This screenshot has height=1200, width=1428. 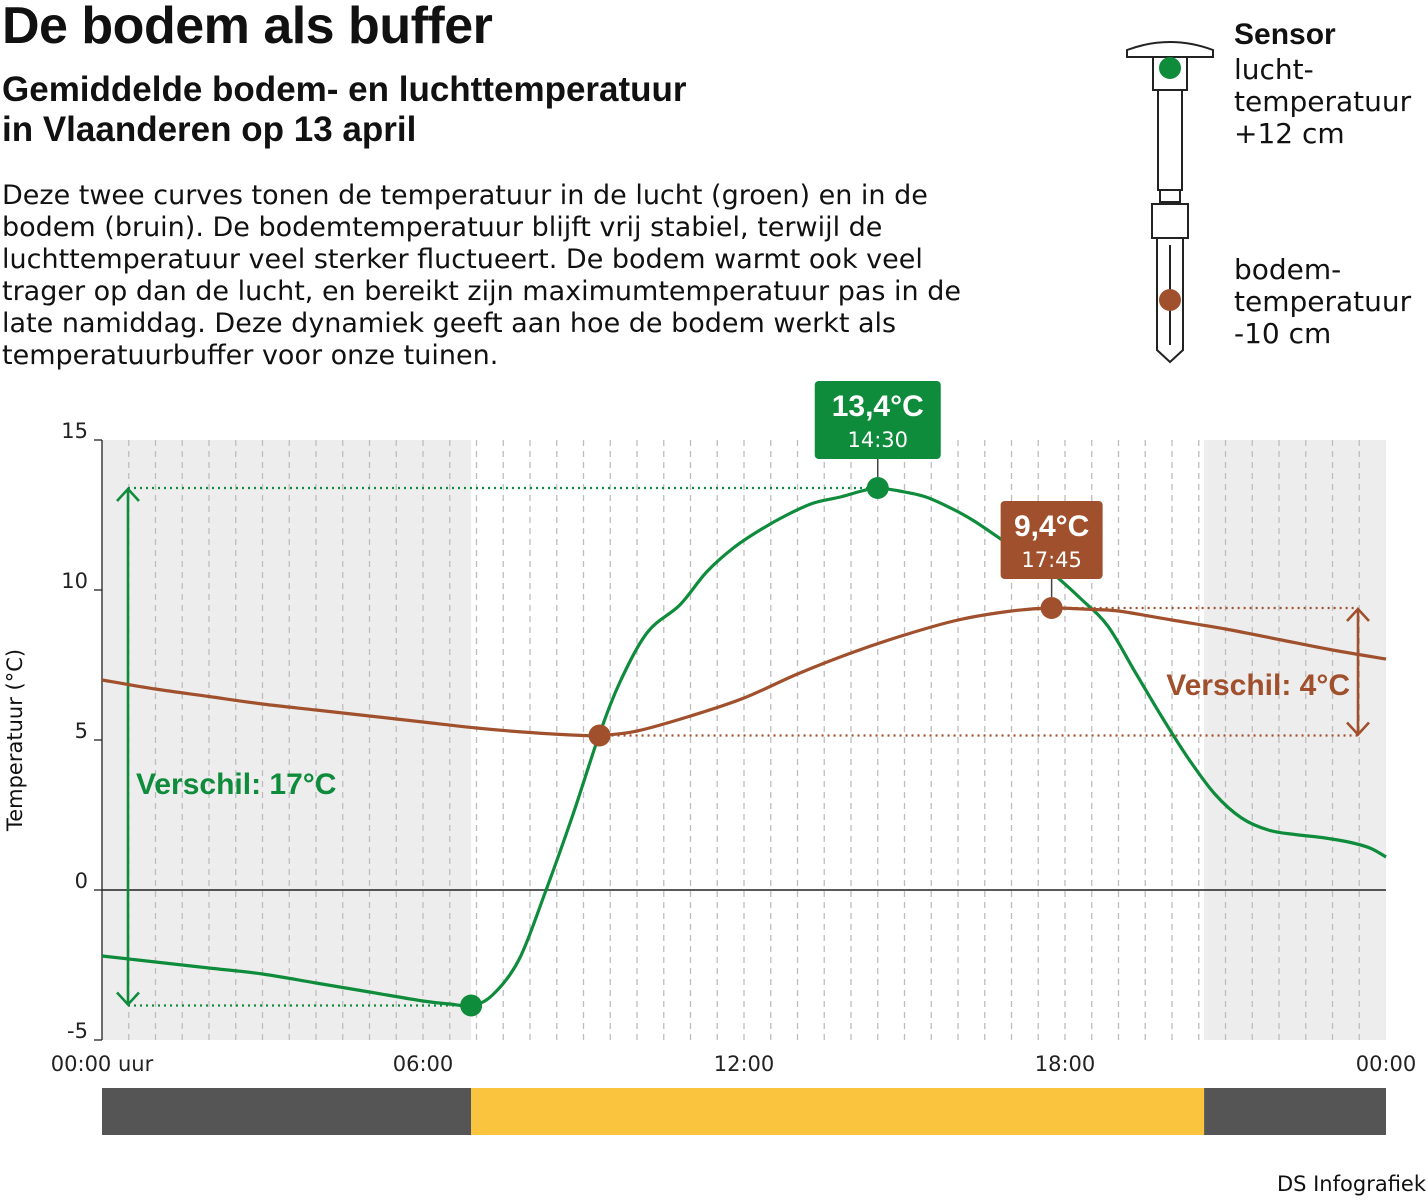 What do you see at coordinates (128, 494) in the screenshot?
I see `air-diff-arrow-head-top` at bounding box center [128, 494].